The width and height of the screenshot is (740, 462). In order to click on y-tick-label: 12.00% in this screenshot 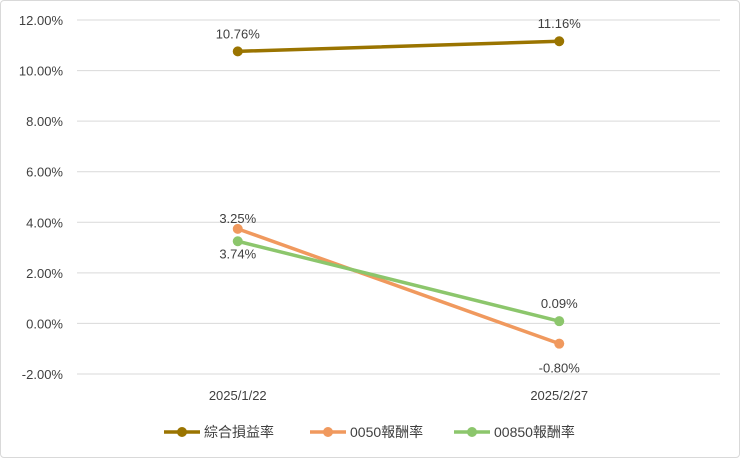, I will do `click(41, 20)`.